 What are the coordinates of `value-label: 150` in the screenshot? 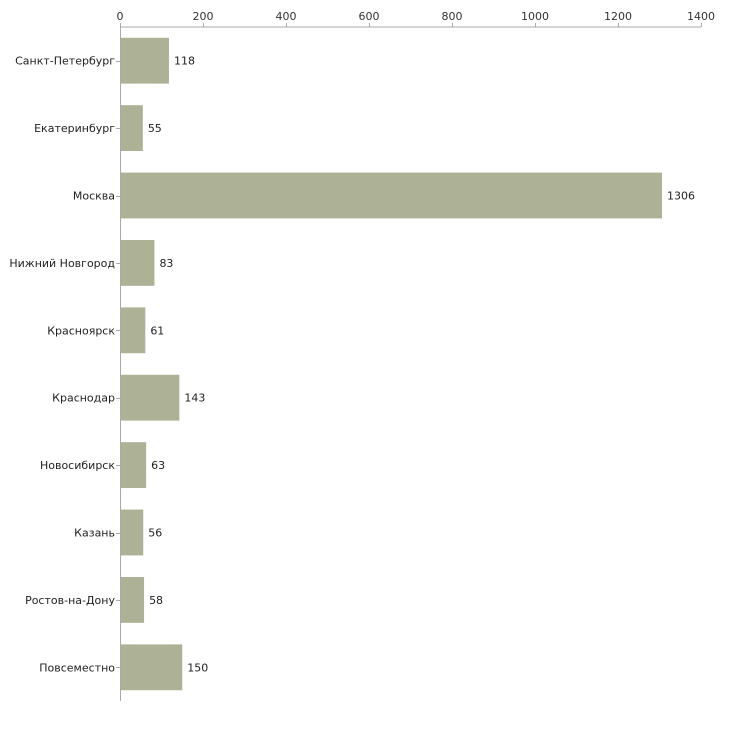 It's located at (197, 667).